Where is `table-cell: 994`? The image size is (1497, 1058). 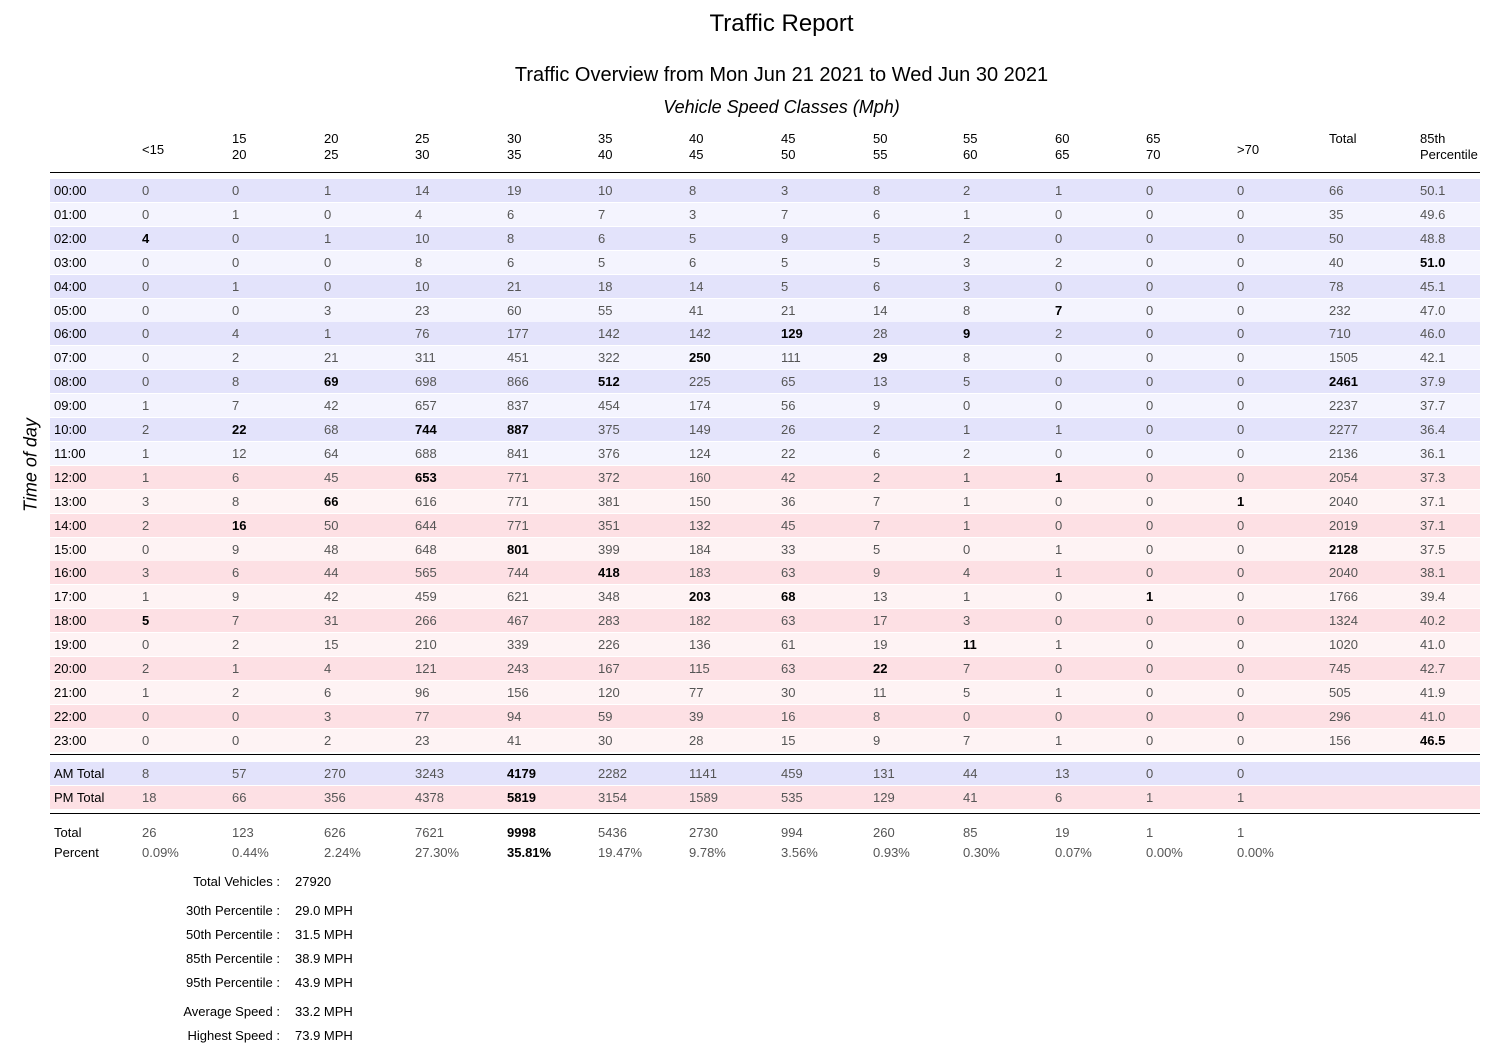
table-cell: 994 is located at coordinates (792, 832).